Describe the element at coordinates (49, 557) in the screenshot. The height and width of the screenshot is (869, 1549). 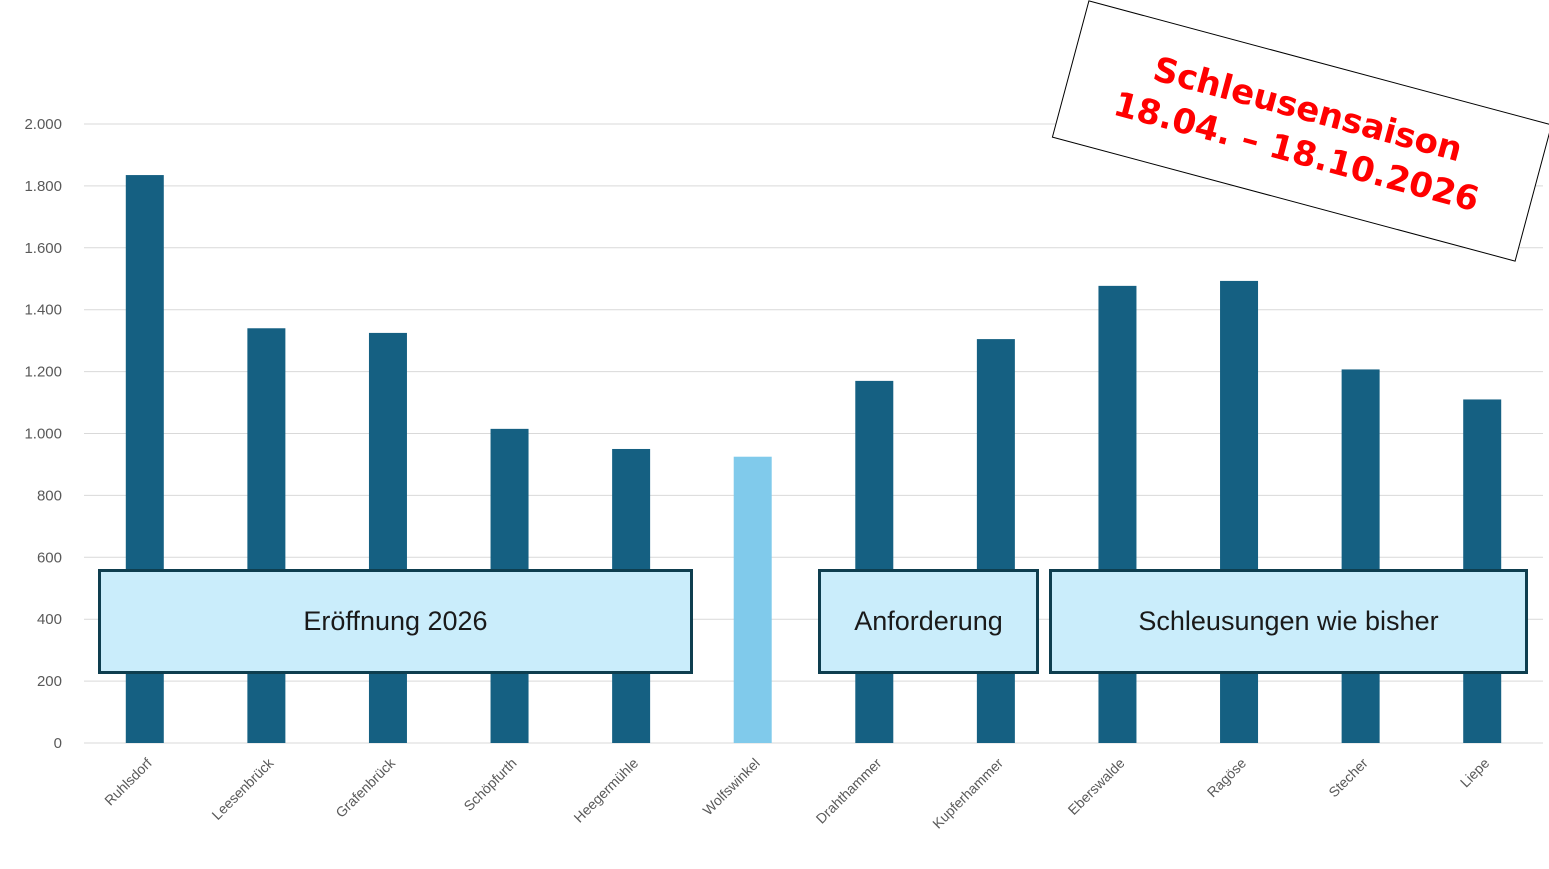
I see `y-tick-label: 600` at that location.